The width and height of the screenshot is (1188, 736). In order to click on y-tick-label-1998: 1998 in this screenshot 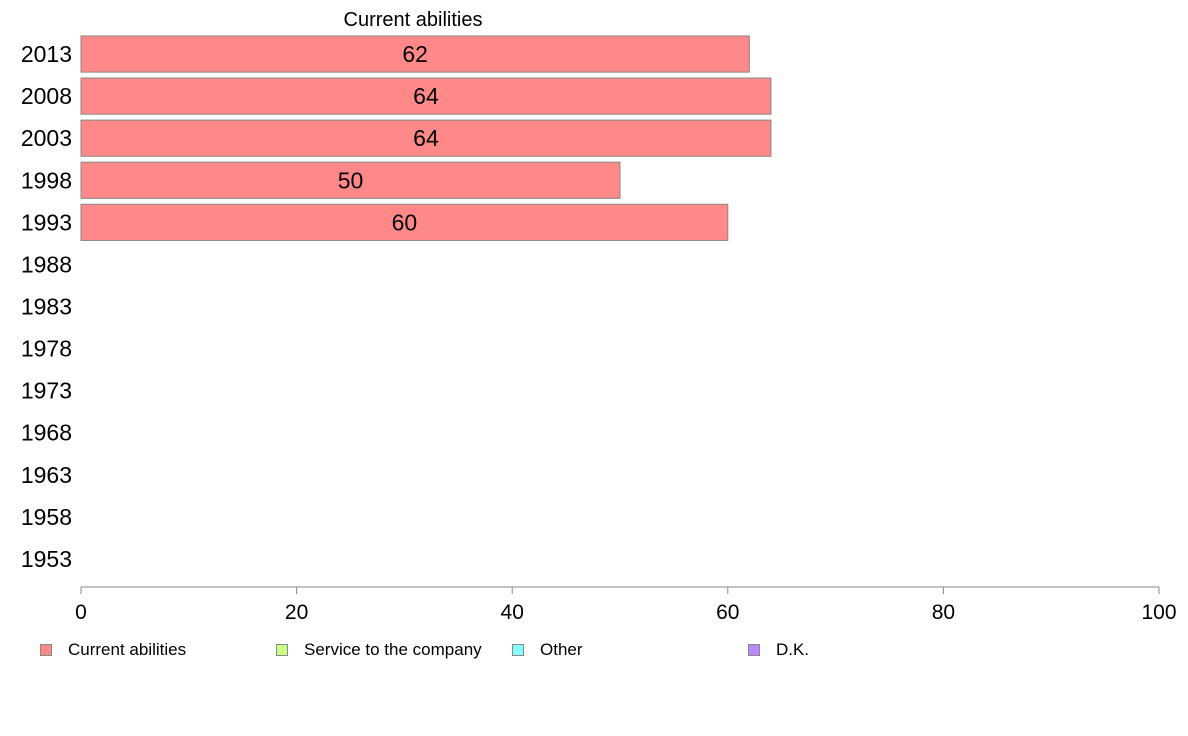, I will do `click(46, 180)`.